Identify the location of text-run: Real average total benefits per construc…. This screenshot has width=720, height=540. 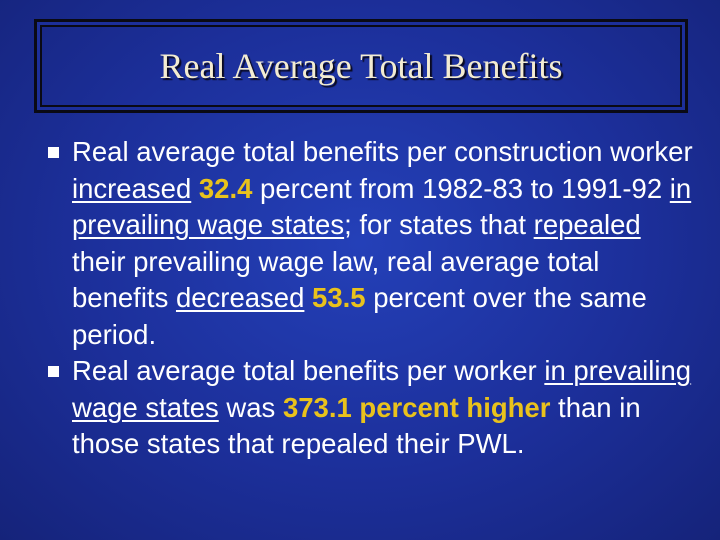
(382, 151).